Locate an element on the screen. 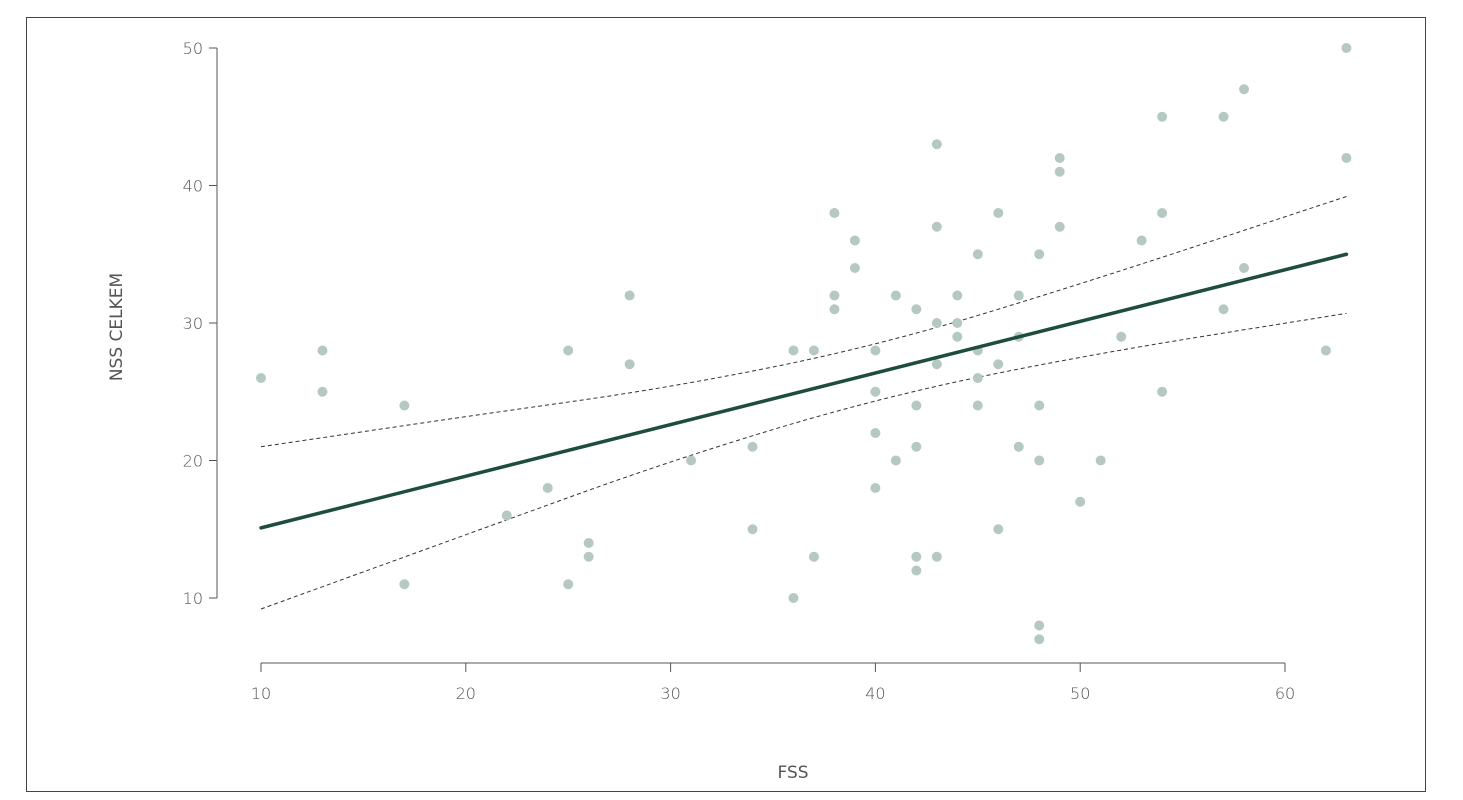 The height and width of the screenshot is (800, 1463). y-axis-title: NSS CELKEM is located at coordinates (117, 327).